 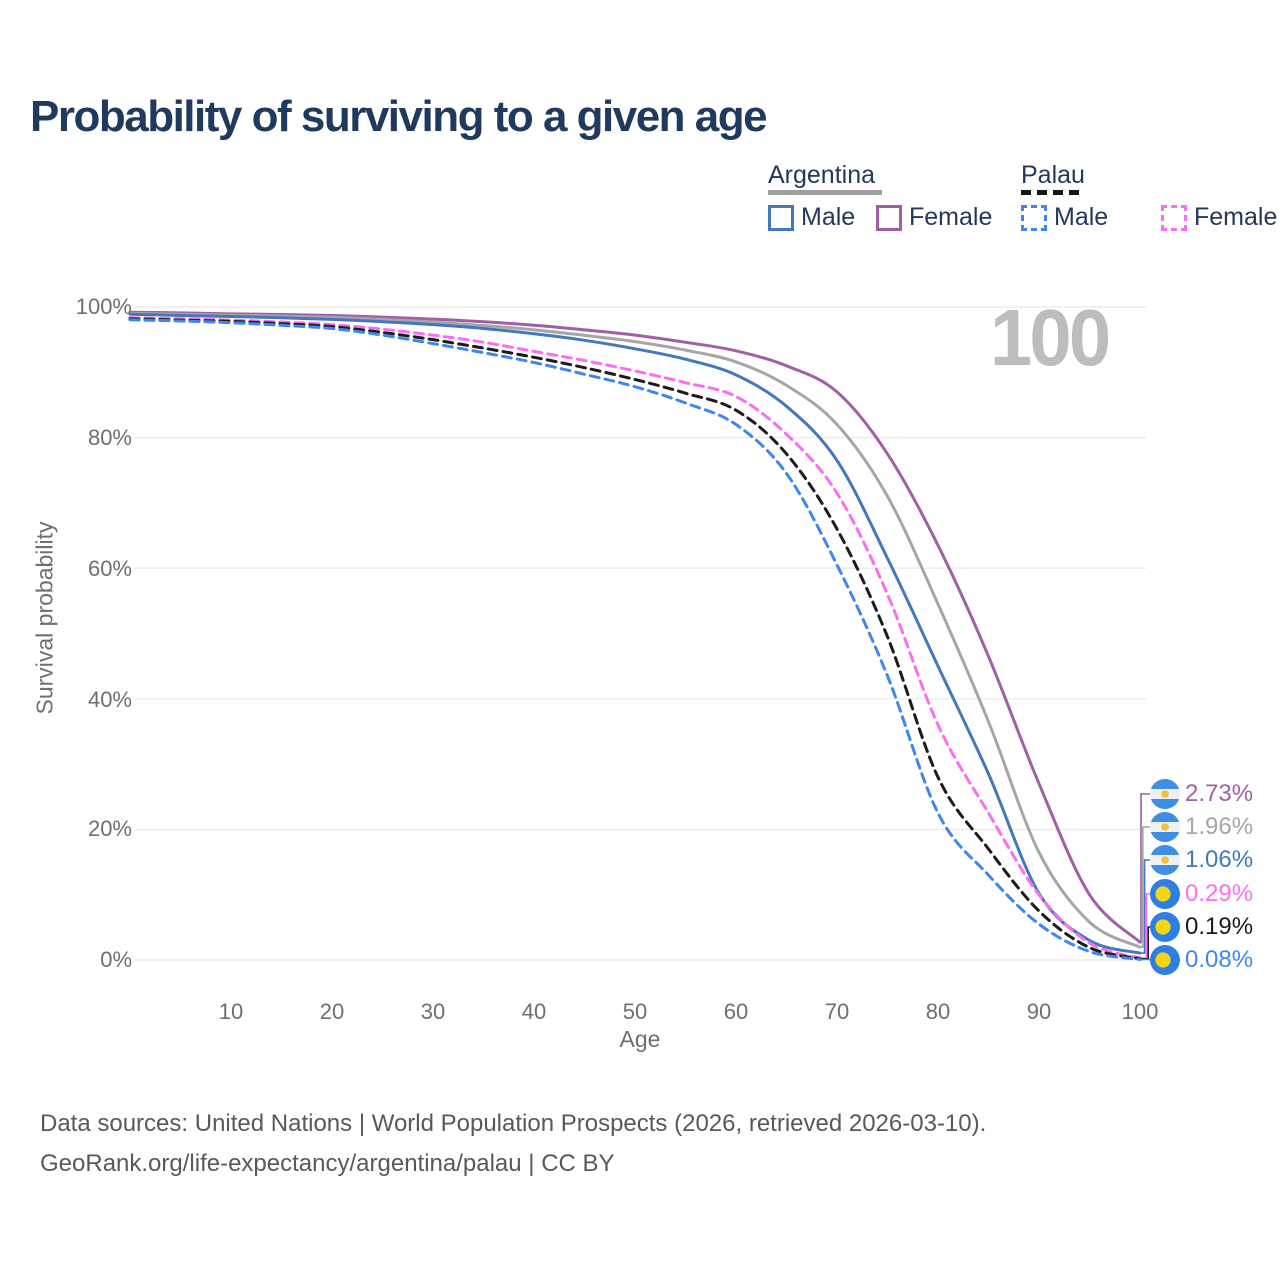 What do you see at coordinates (1174, 218) in the screenshot?
I see `legend-checkbox-palau-female` at bounding box center [1174, 218].